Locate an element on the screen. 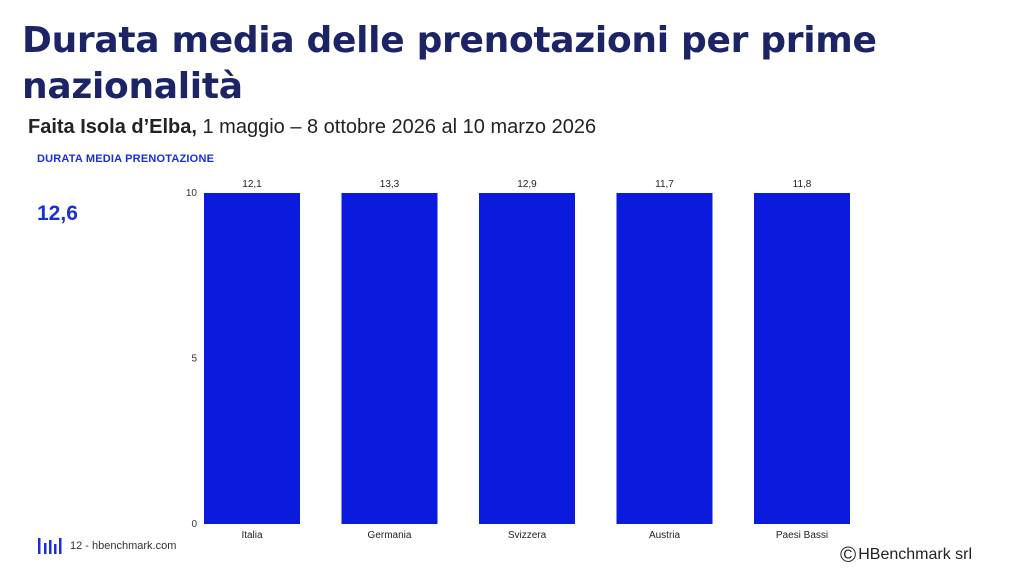  kpi-value: 12,6 is located at coordinates (57, 213).